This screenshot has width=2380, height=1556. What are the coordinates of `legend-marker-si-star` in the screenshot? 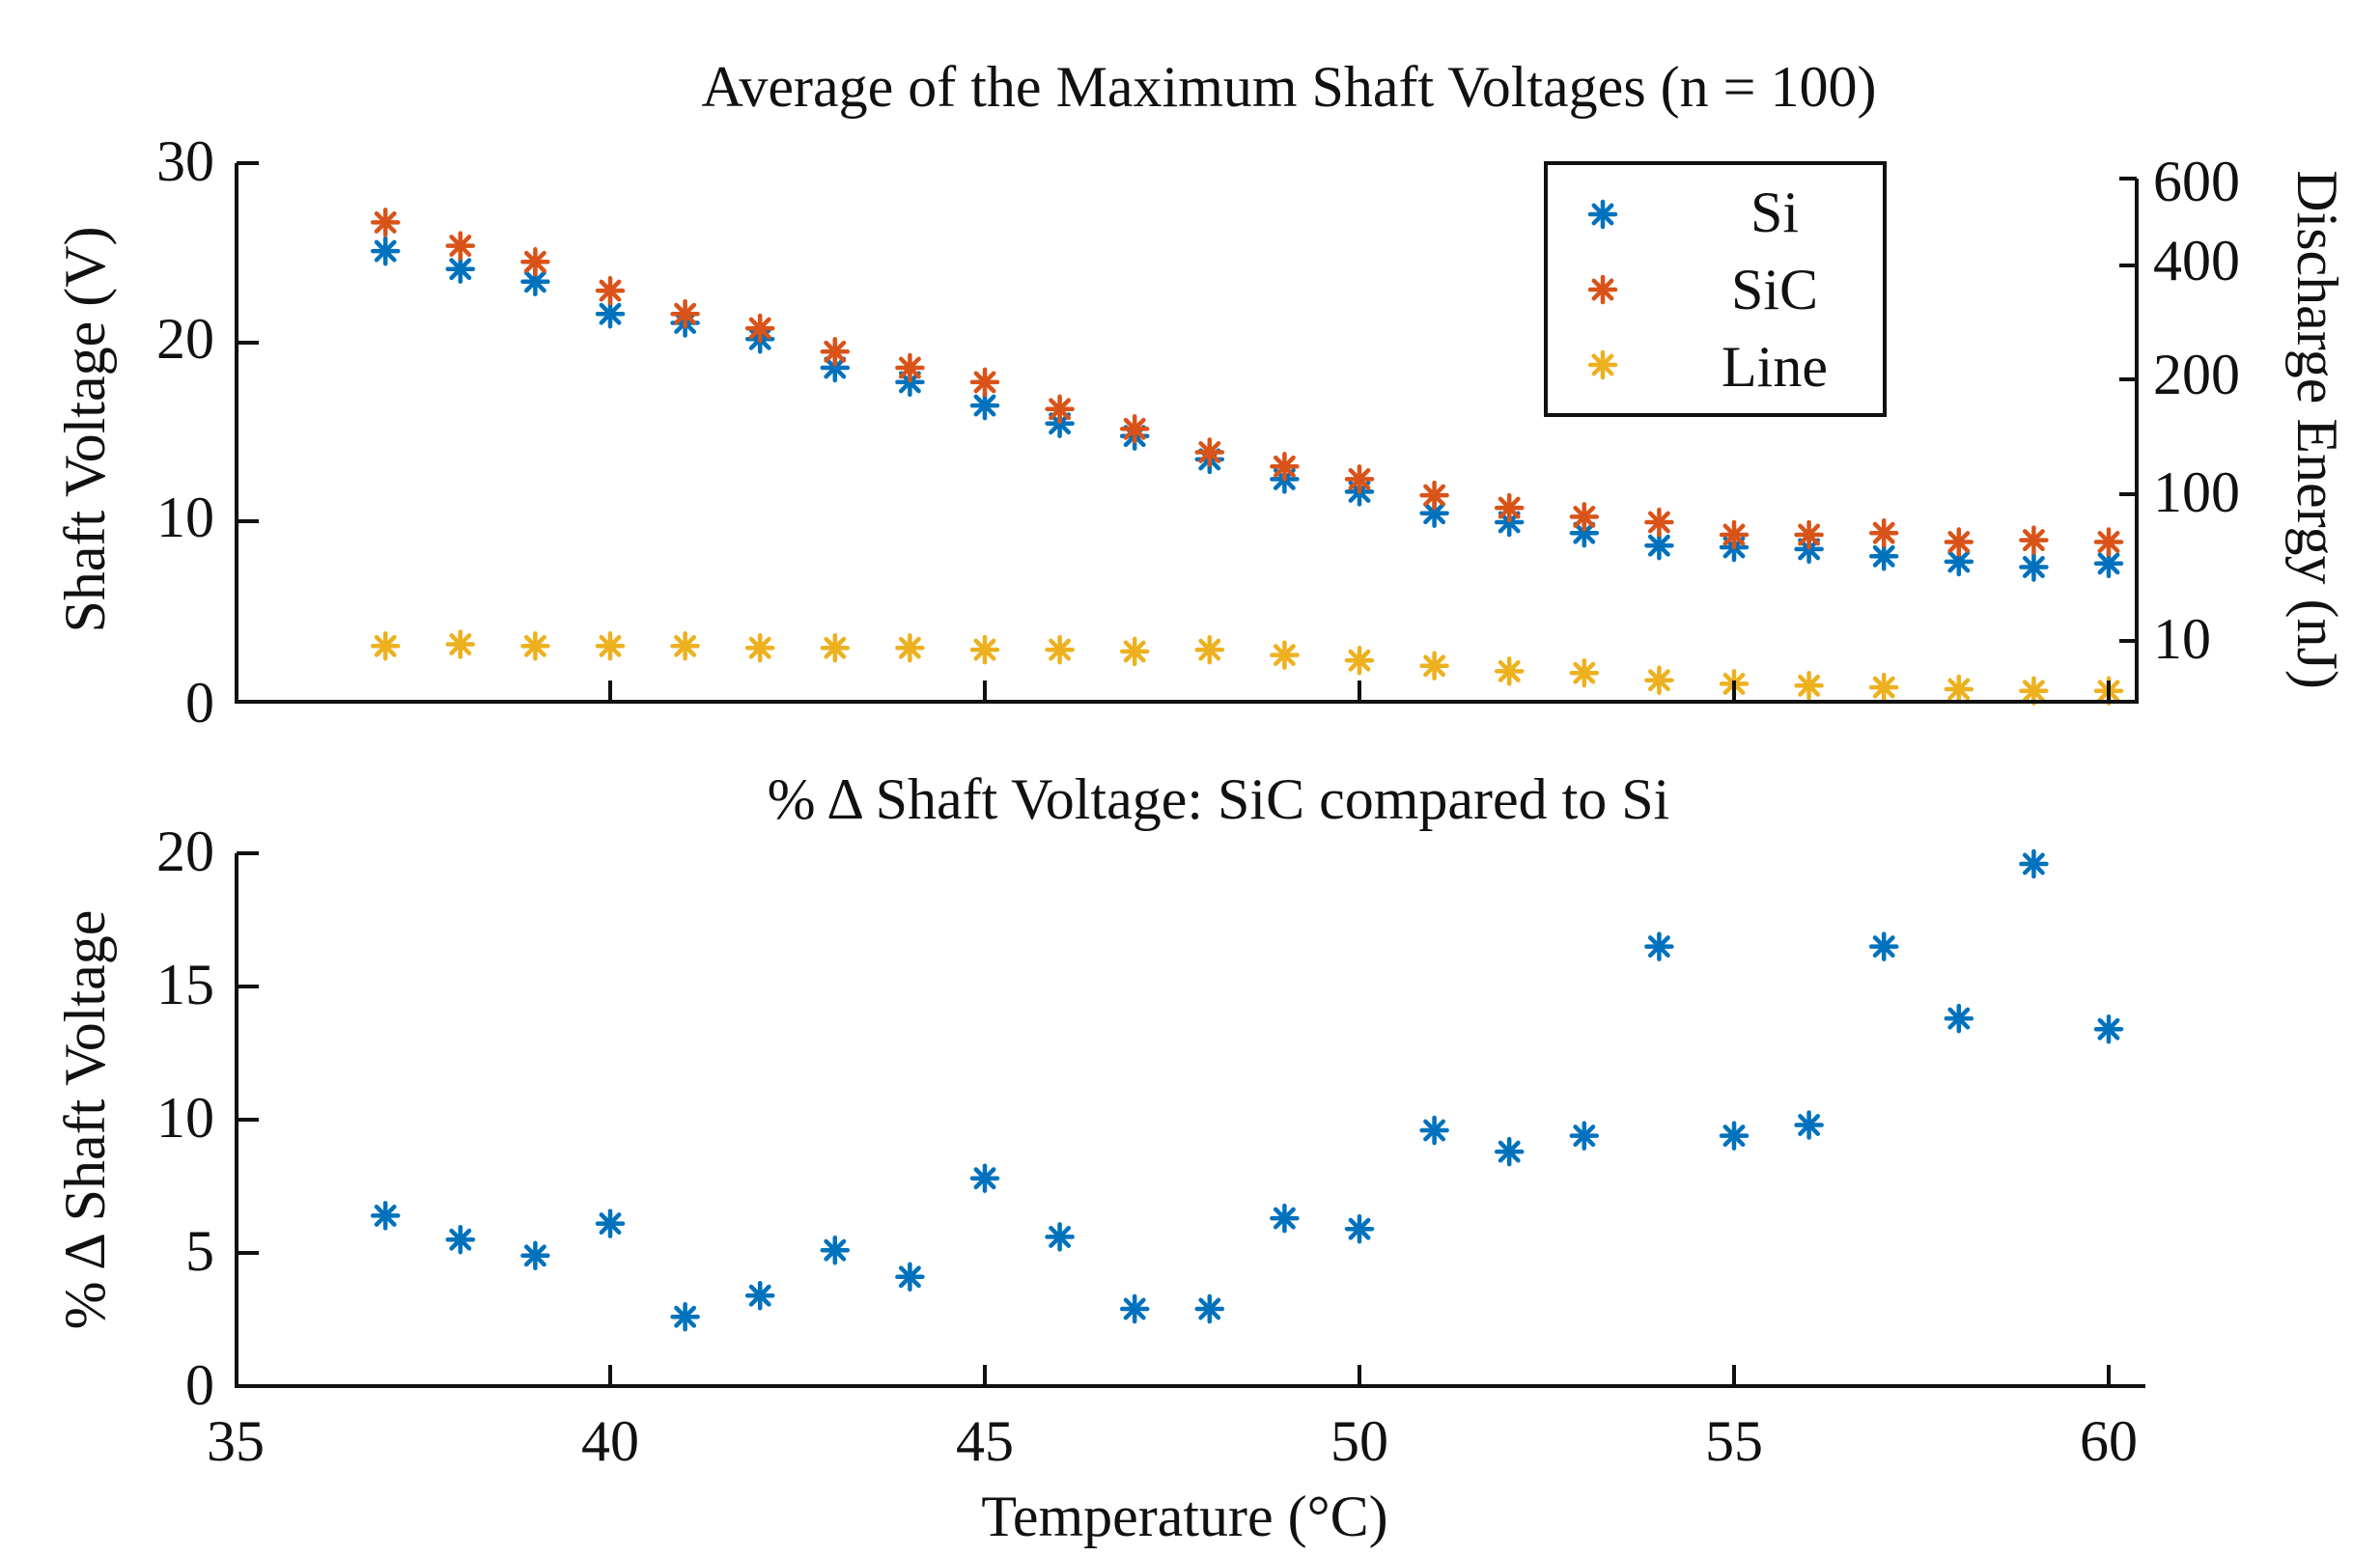 It's located at (1603, 214).